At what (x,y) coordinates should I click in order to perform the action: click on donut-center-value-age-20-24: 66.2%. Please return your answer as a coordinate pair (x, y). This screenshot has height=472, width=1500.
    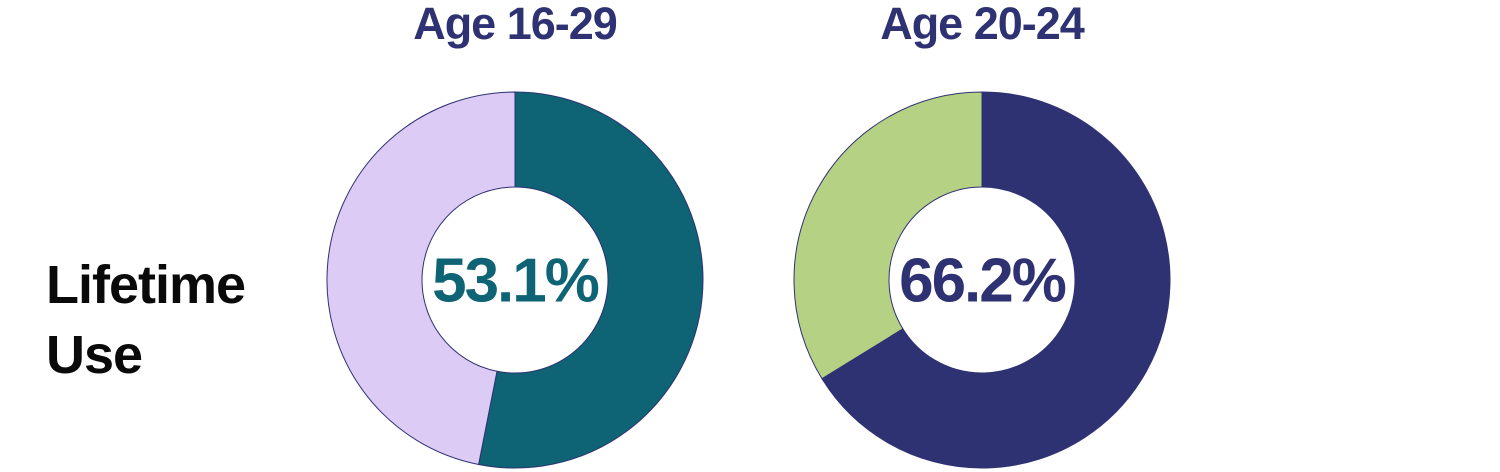
    Looking at the image, I should click on (983, 281).